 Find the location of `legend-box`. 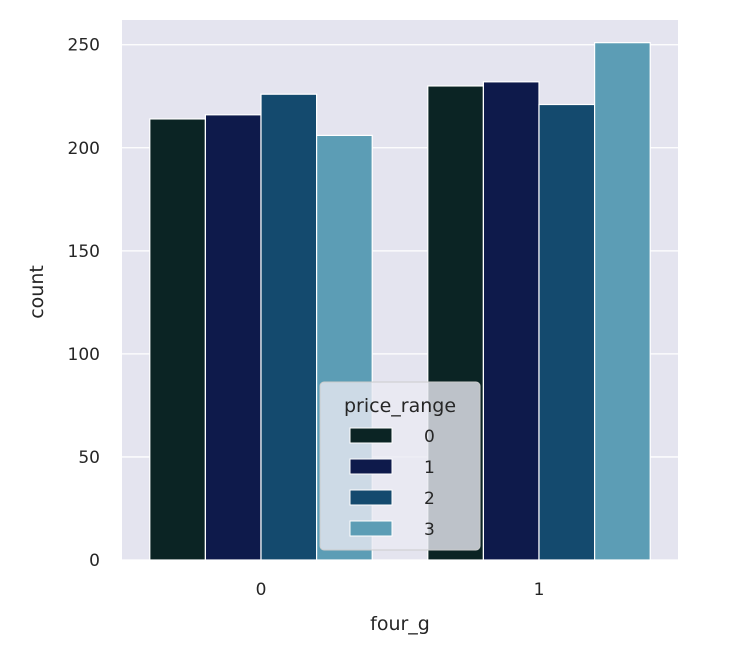

legend-box is located at coordinates (400, 466).